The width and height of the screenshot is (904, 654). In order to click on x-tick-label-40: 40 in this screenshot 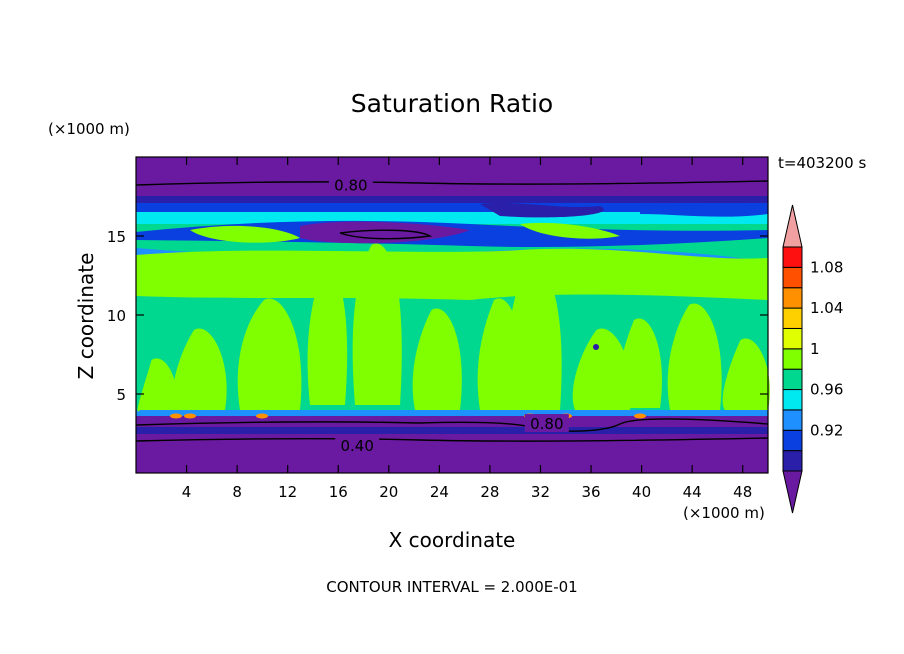, I will do `click(641, 492)`.